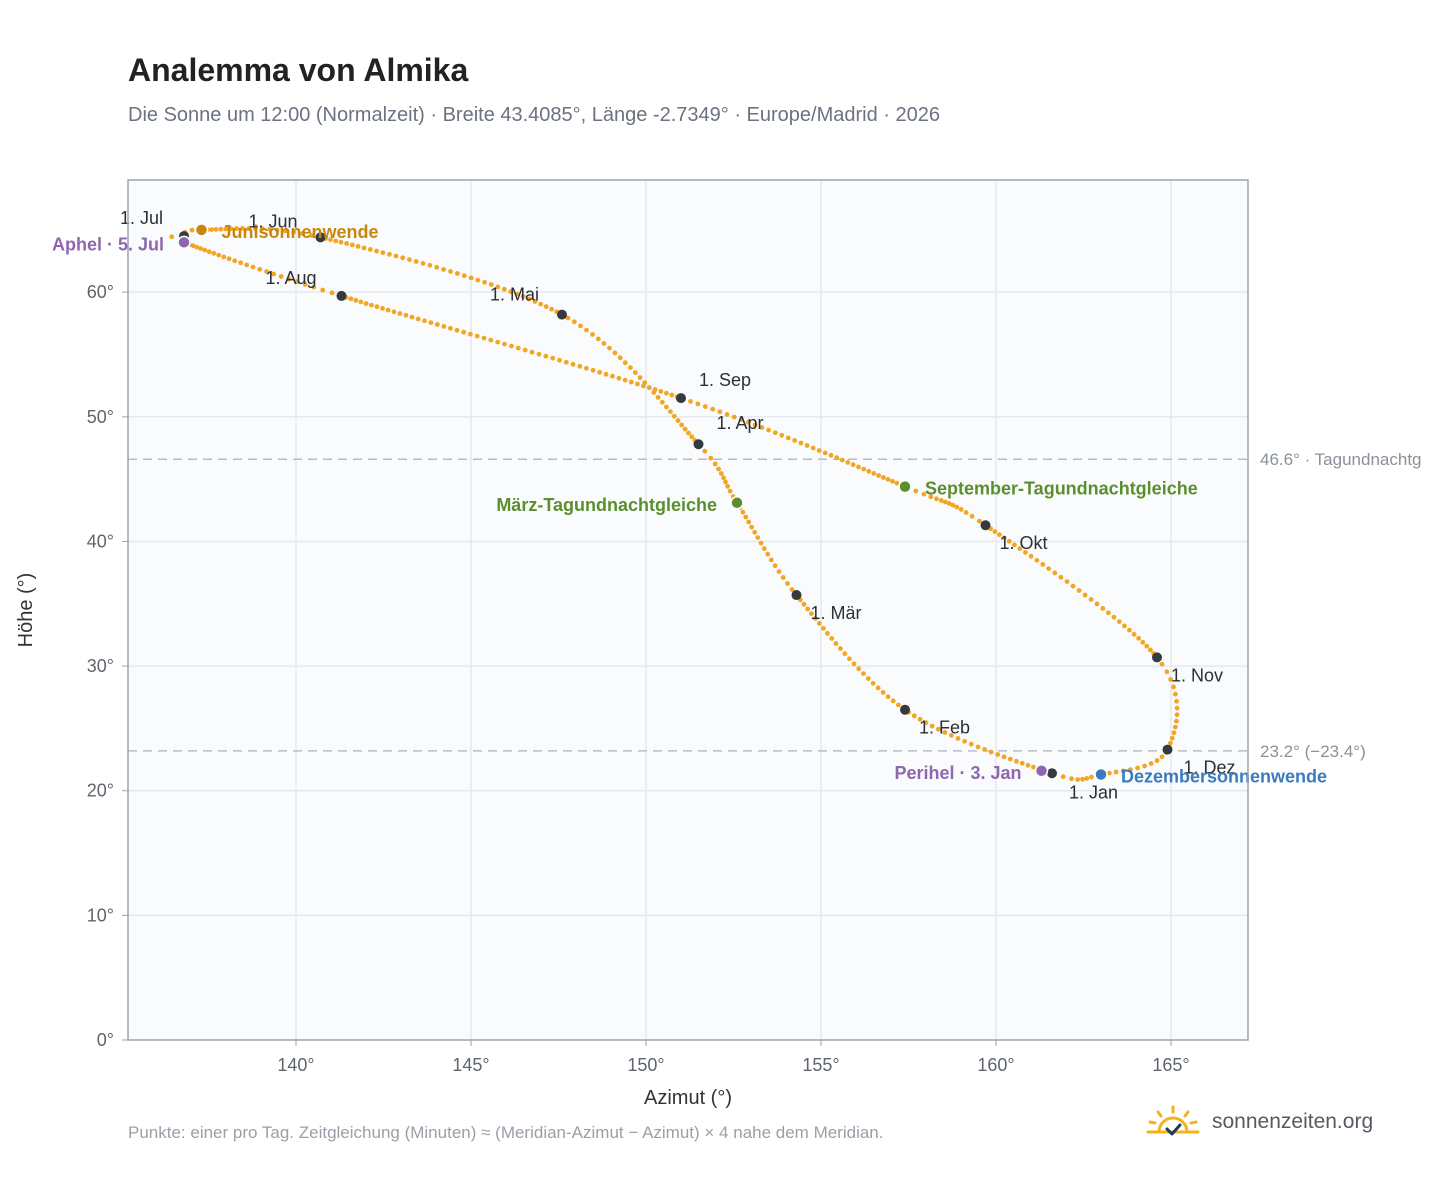 The height and width of the screenshot is (1188, 1448). Describe the element at coordinates (1024, 543) in the screenshot. I see `month-label: 1. Okt` at that location.